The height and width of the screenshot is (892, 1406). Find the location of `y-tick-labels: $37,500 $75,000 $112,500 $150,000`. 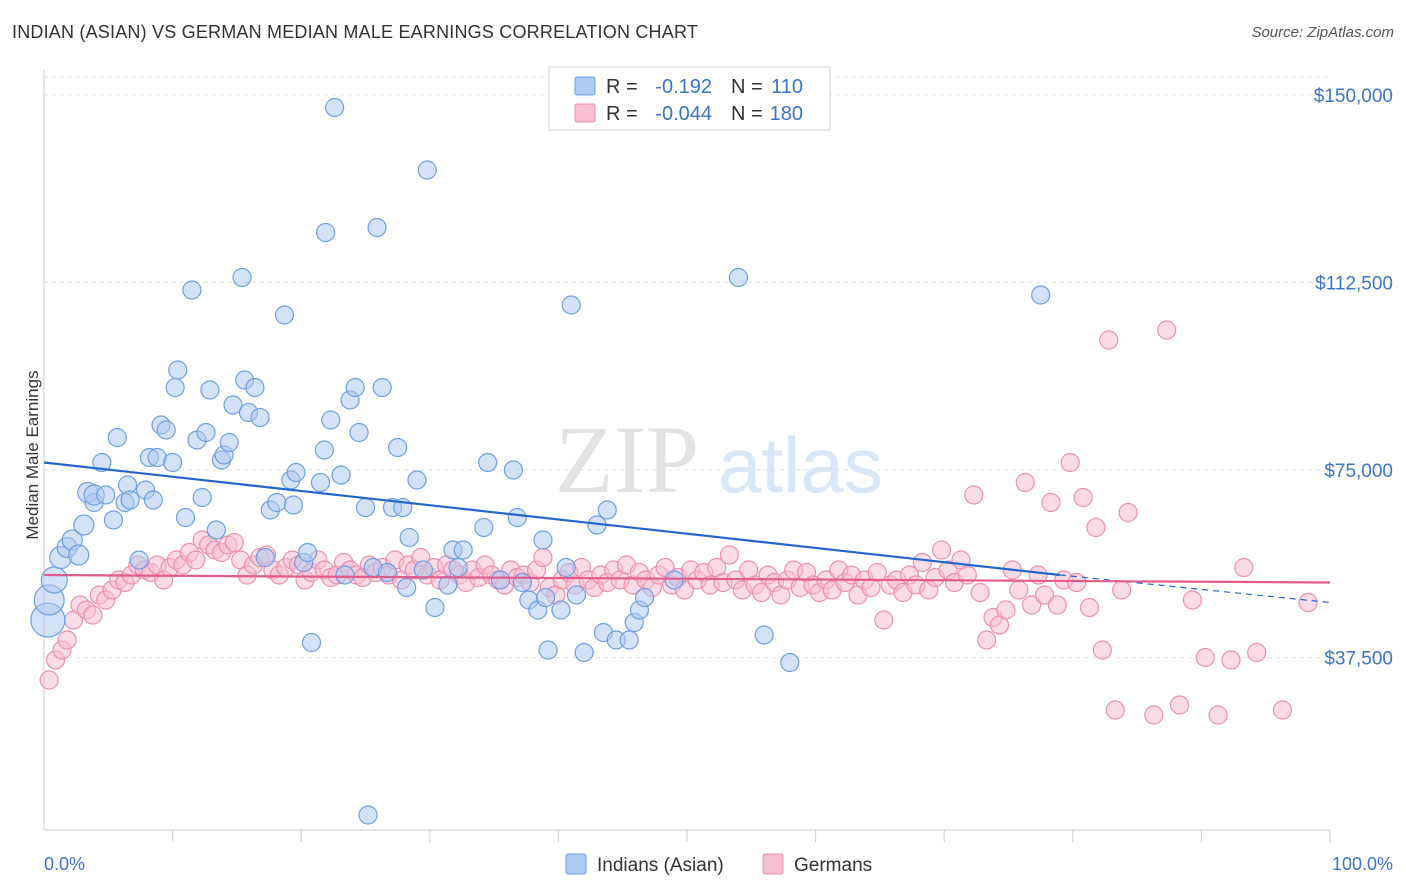

y-tick-labels: $37,500 $75,000 $112,500 $150,000 is located at coordinates (1353, 378).